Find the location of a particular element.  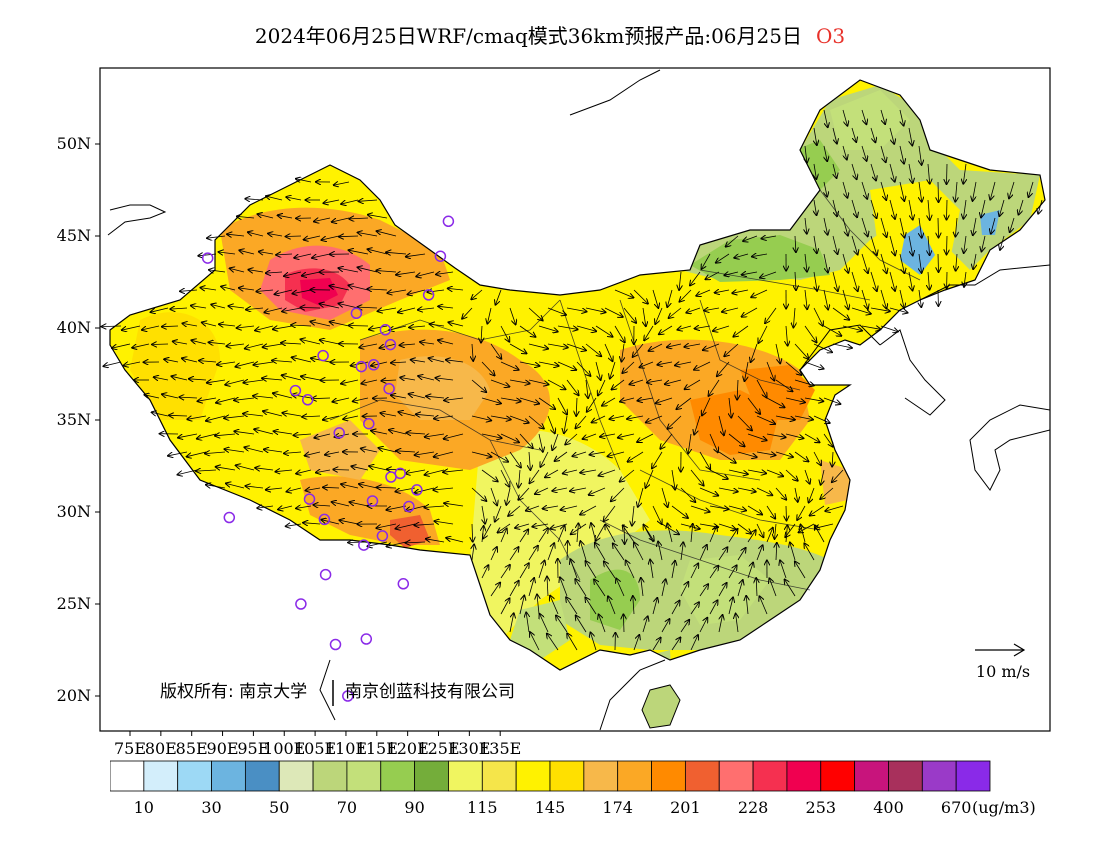

legend-label: 201 is located at coordinates (685, 807).